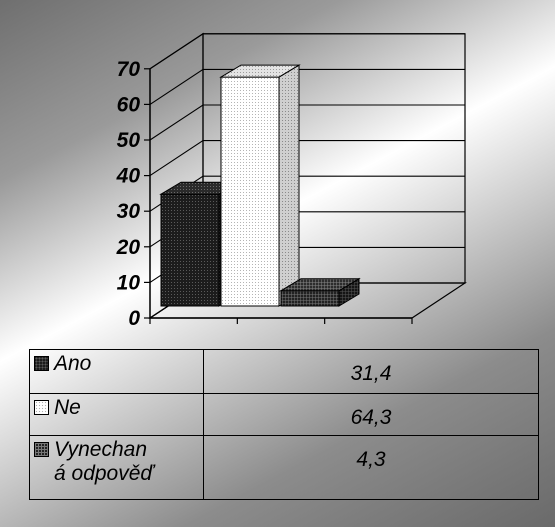  I want to click on y-tick-label: 50, so click(129, 140).